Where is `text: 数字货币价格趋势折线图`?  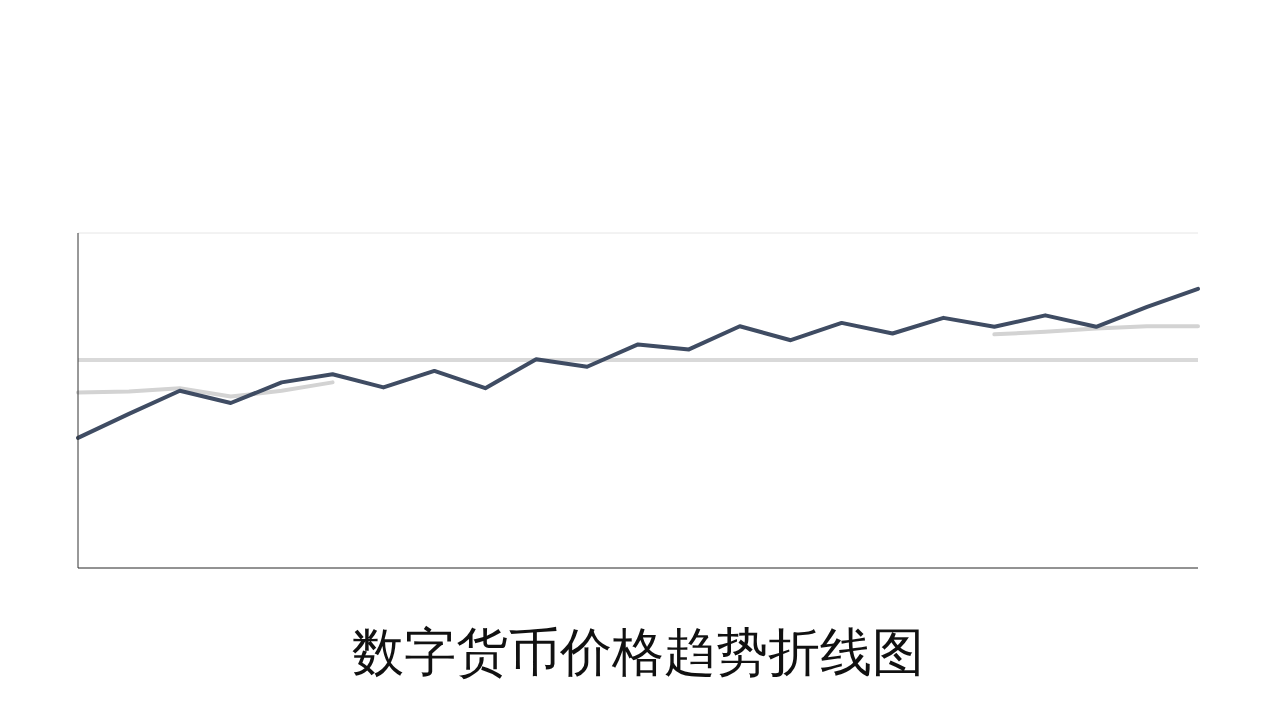
text: 数字货币价格趋势折线图 is located at coordinates (638, 652).